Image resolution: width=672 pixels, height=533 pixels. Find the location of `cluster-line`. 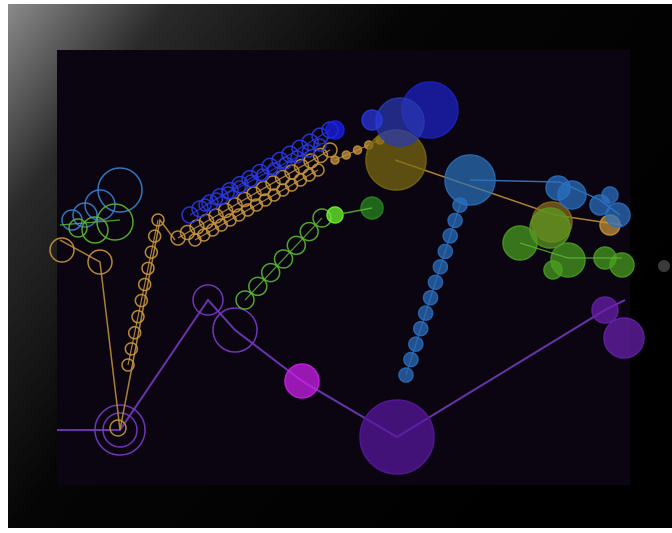

cluster-line is located at coordinates (90, 222).